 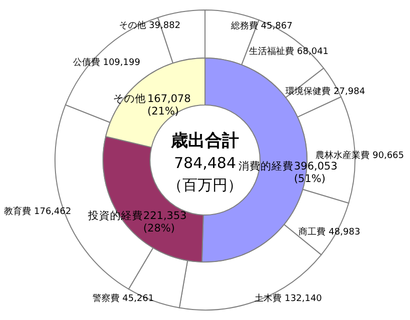 What do you see at coordinates (164, 25) in the screenshot?
I see `data-label: 39,882` at bounding box center [164, 25].